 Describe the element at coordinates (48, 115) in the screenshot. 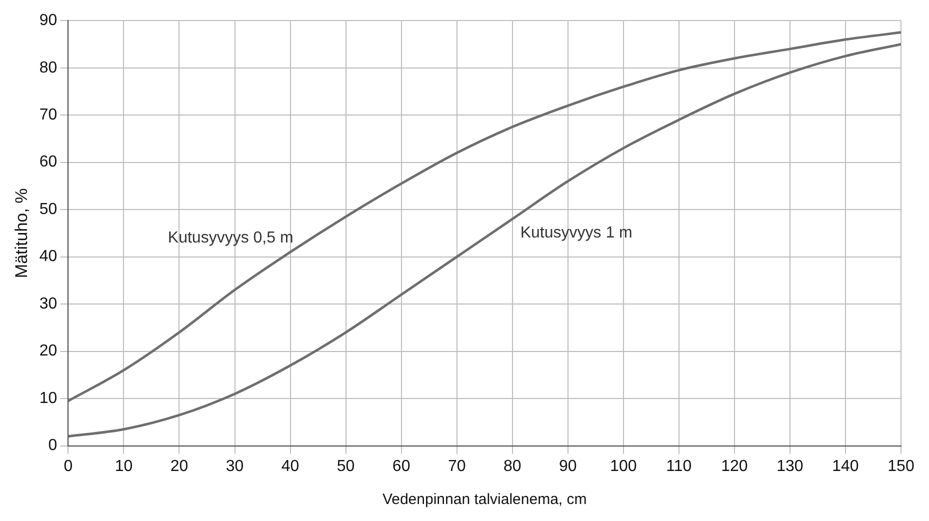

I see `y-tick-label: 70` at that location.